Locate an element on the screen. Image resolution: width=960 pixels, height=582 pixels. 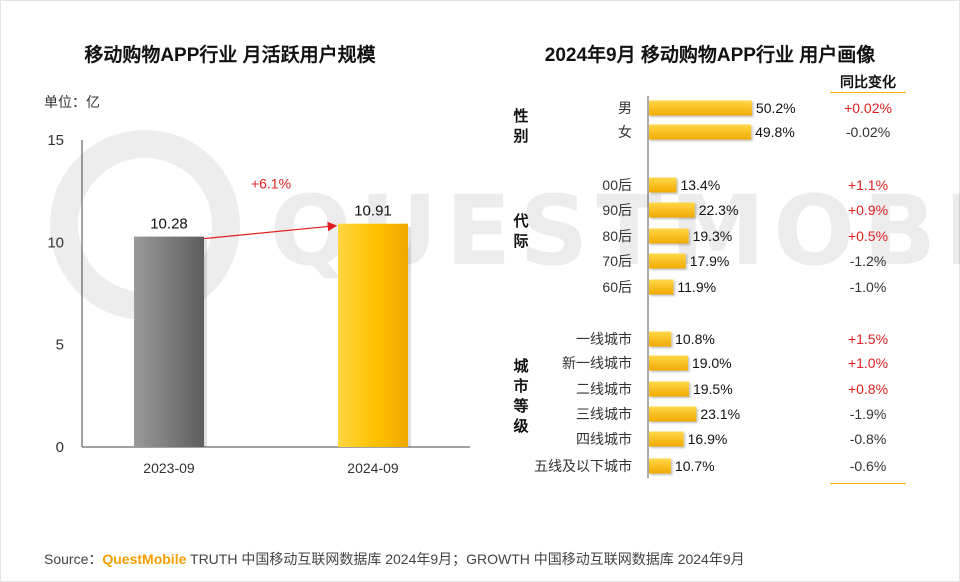
bar-value-label: 49.8% is located at coordinates (775, 132).